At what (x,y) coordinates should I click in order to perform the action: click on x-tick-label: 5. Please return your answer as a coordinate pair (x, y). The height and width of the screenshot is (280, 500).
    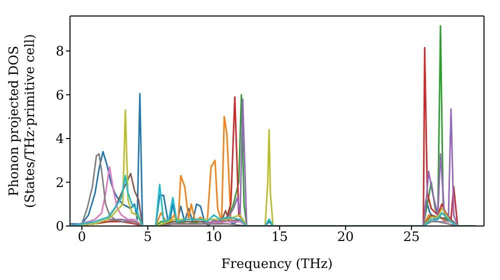
    Looking at the image, I should click on (148, 238).